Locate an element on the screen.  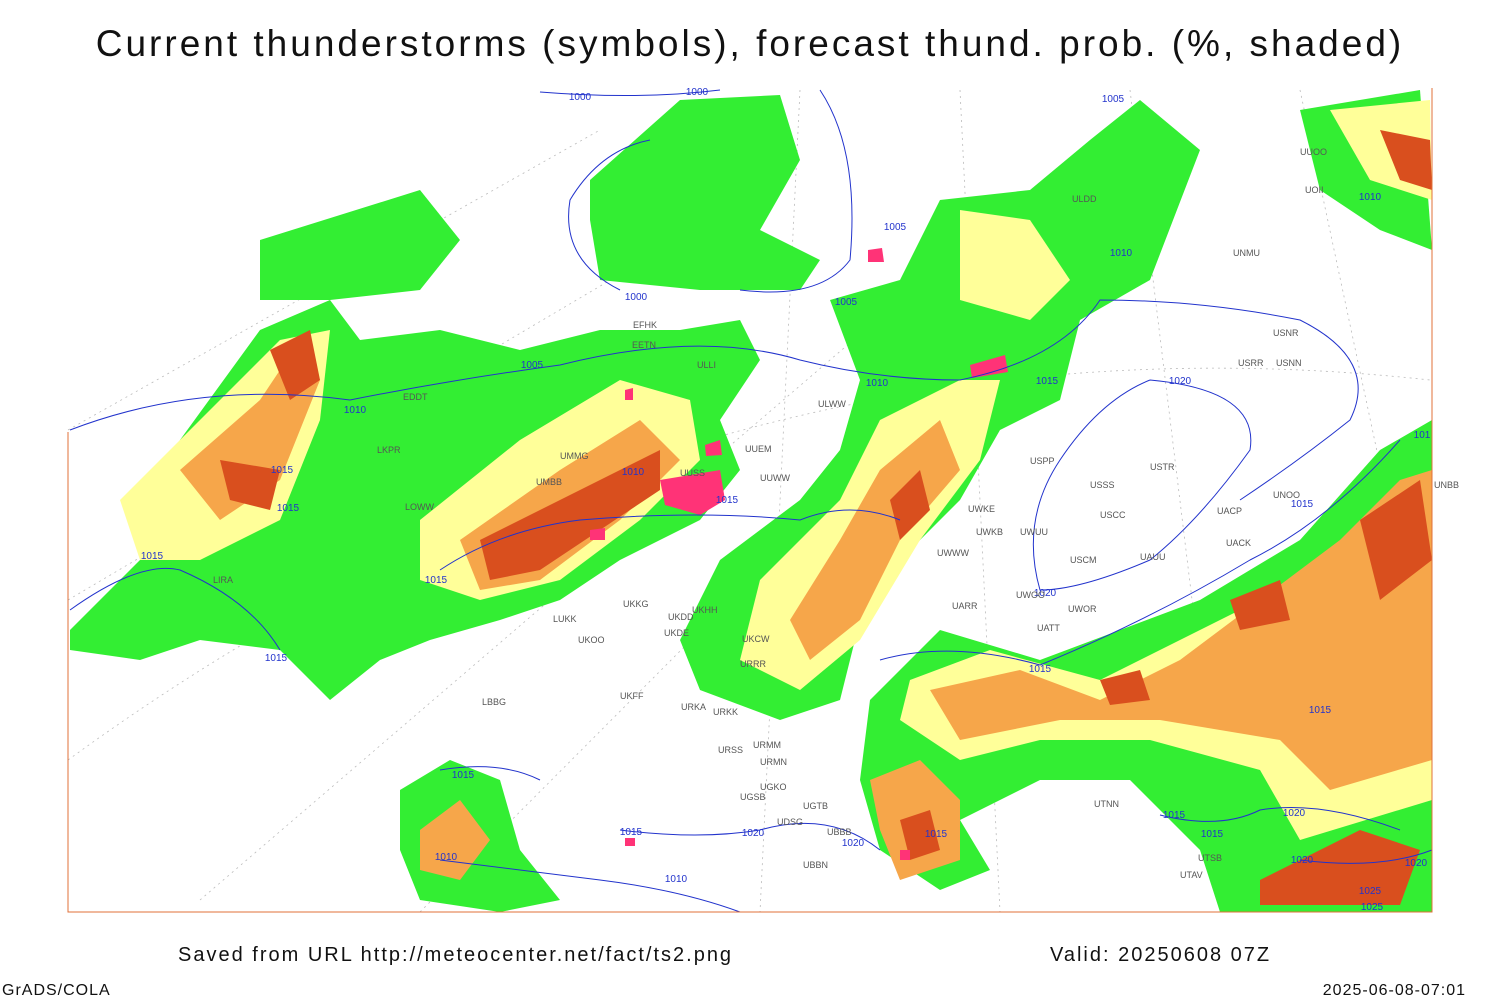
isobar-label: 101 is located at coordinates (1422, 435).